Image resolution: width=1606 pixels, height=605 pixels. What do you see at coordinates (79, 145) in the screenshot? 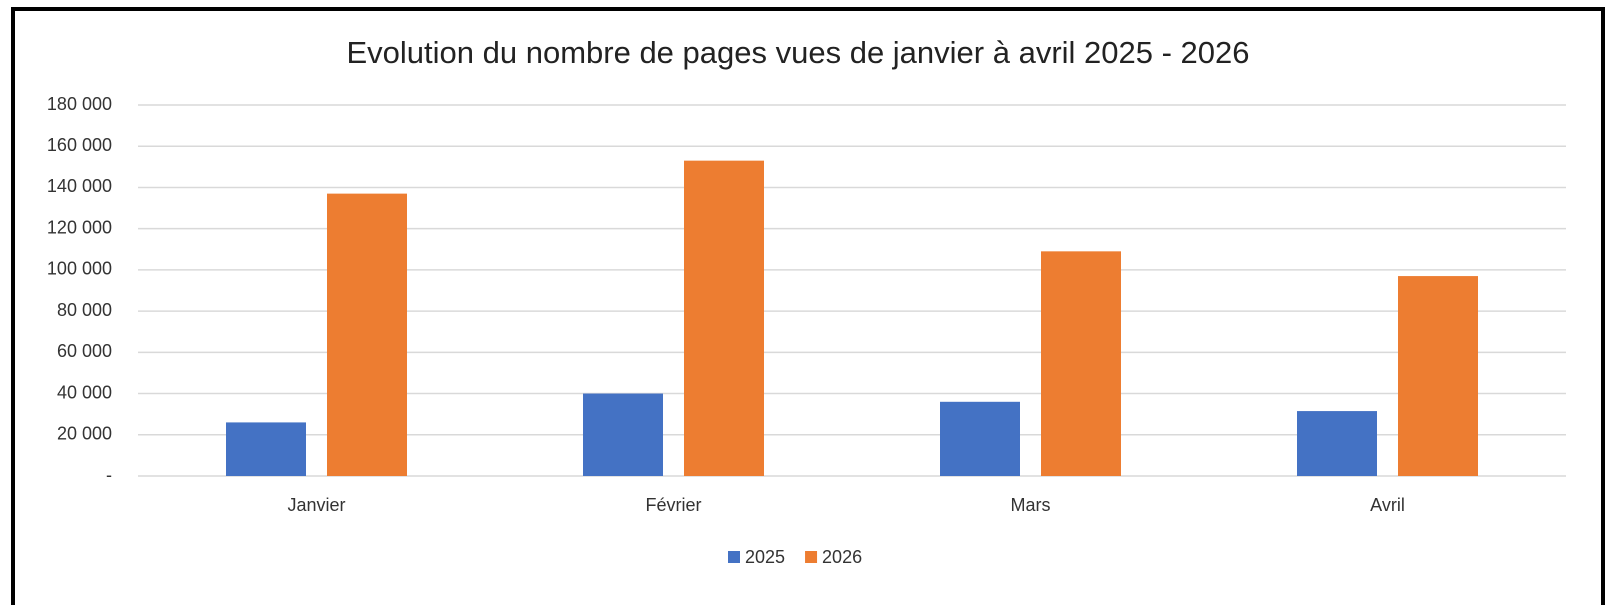
I see `y-tick-label: 160 000` at bounding box center [79, 145].